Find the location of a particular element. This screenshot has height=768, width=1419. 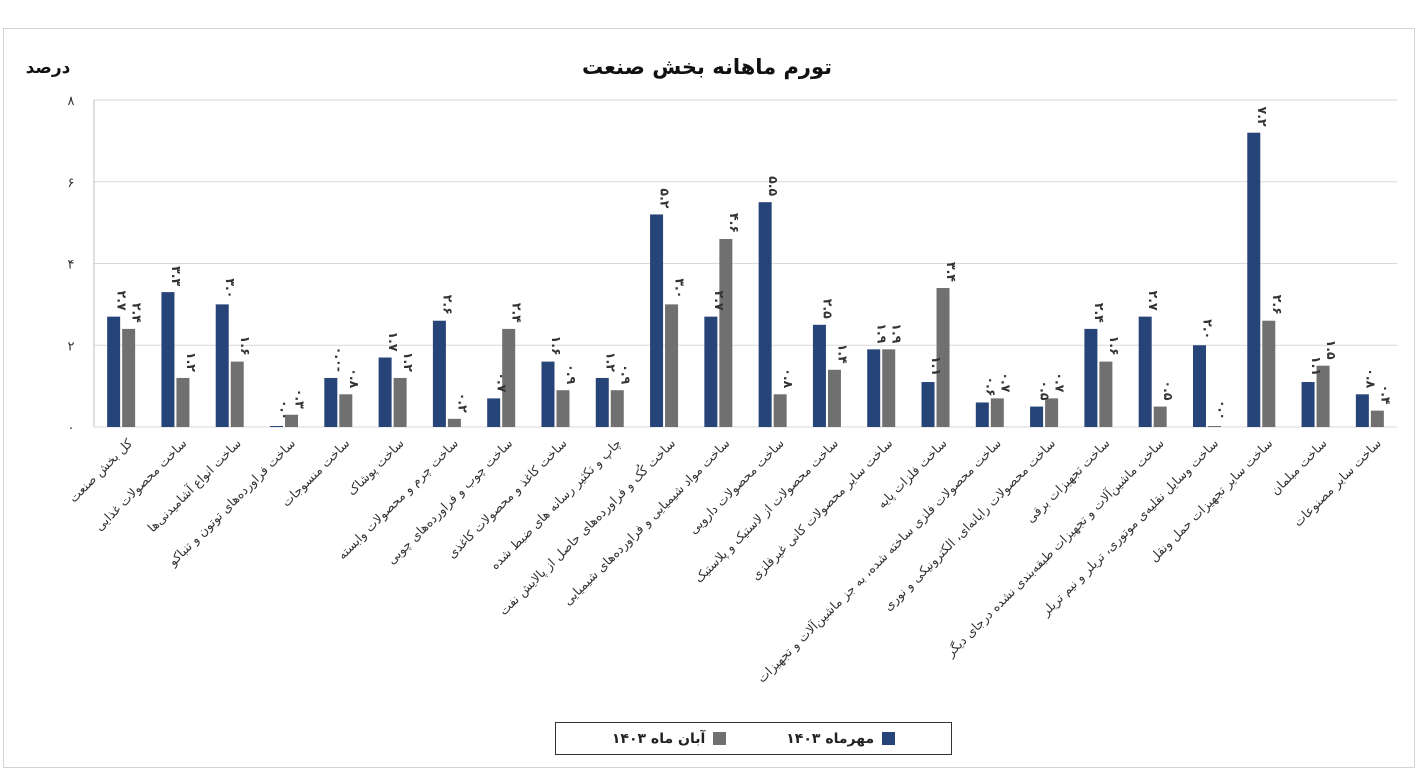

legend-item-series-2: آبان ماه ۱۴۰۳ is located at coordinates (669, 738).